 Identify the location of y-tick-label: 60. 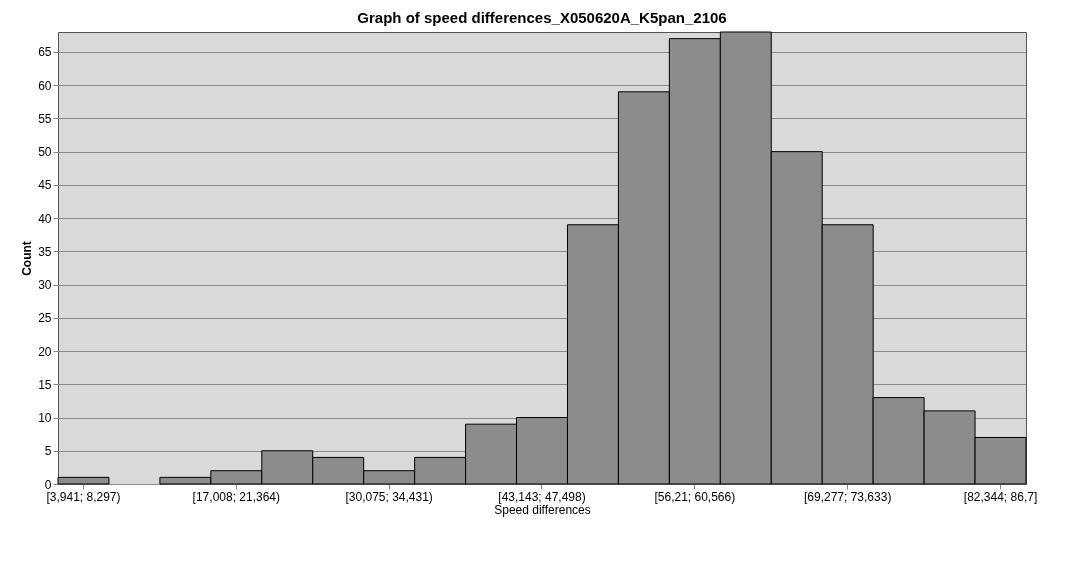
(45, 85).